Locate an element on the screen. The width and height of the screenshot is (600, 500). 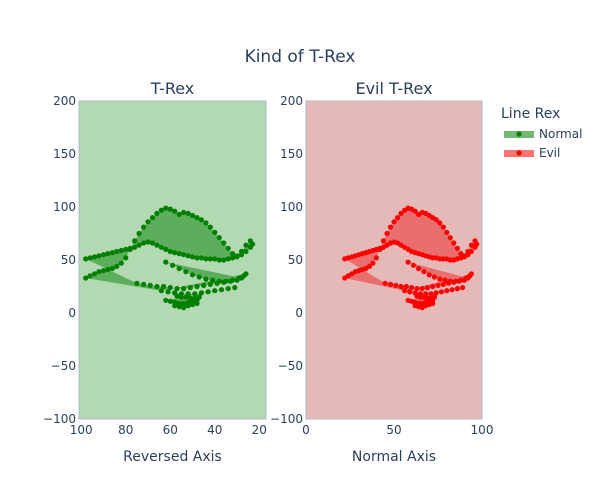
panel-subtitle: Evil T-Rex is located at coordinates (393, 88).